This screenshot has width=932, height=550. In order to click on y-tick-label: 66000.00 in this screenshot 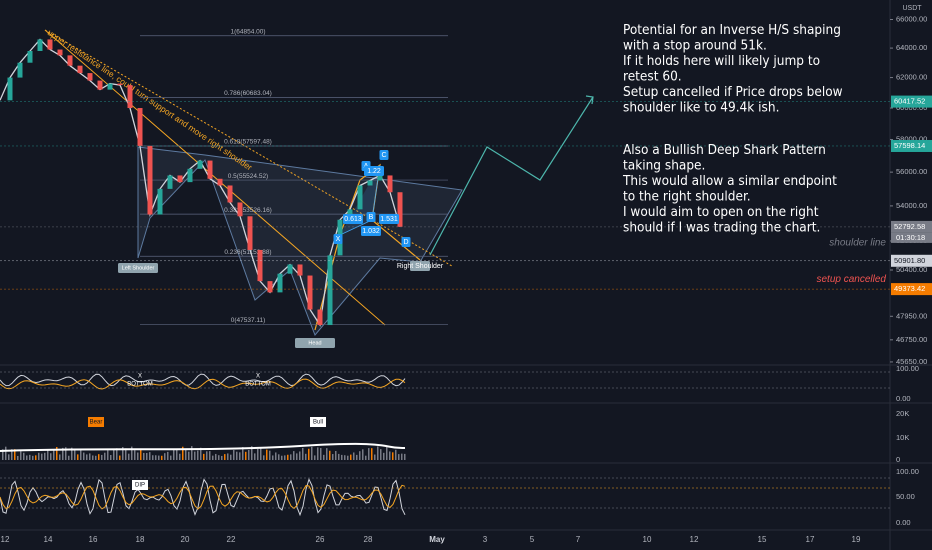, I will do `click(911, 18)`.